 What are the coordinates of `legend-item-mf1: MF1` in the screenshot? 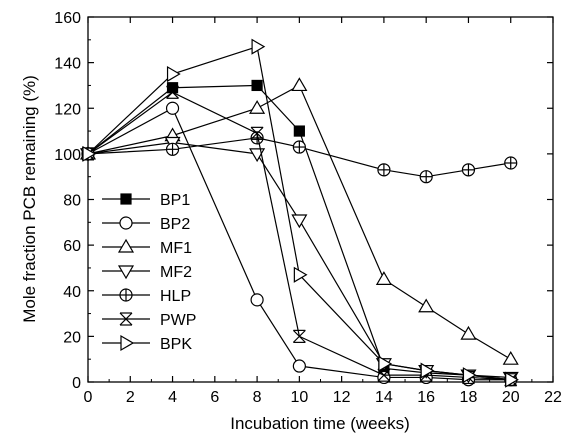 It's located at (147, 247).